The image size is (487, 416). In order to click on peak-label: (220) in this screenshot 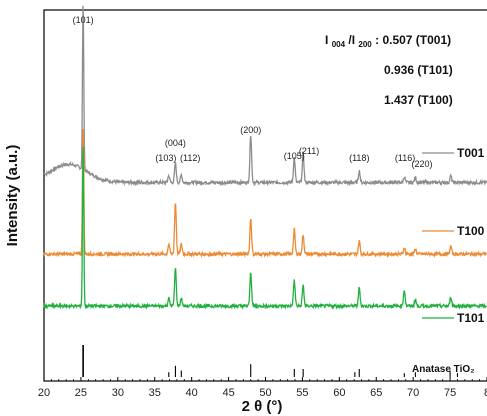, I will do `click(422, 164)`.